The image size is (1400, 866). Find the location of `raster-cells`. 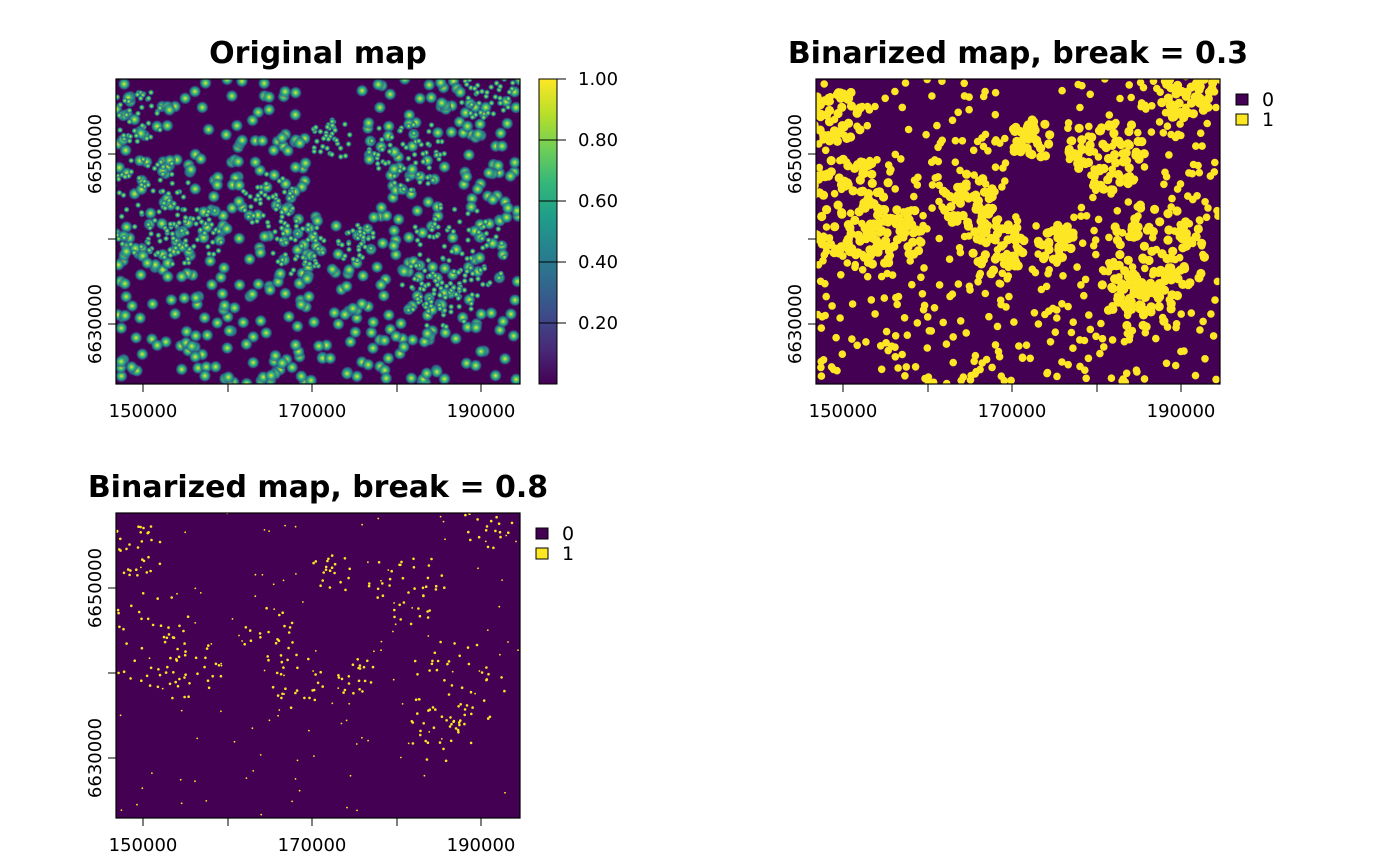

raster-cells is located at coordinates (313, 664).